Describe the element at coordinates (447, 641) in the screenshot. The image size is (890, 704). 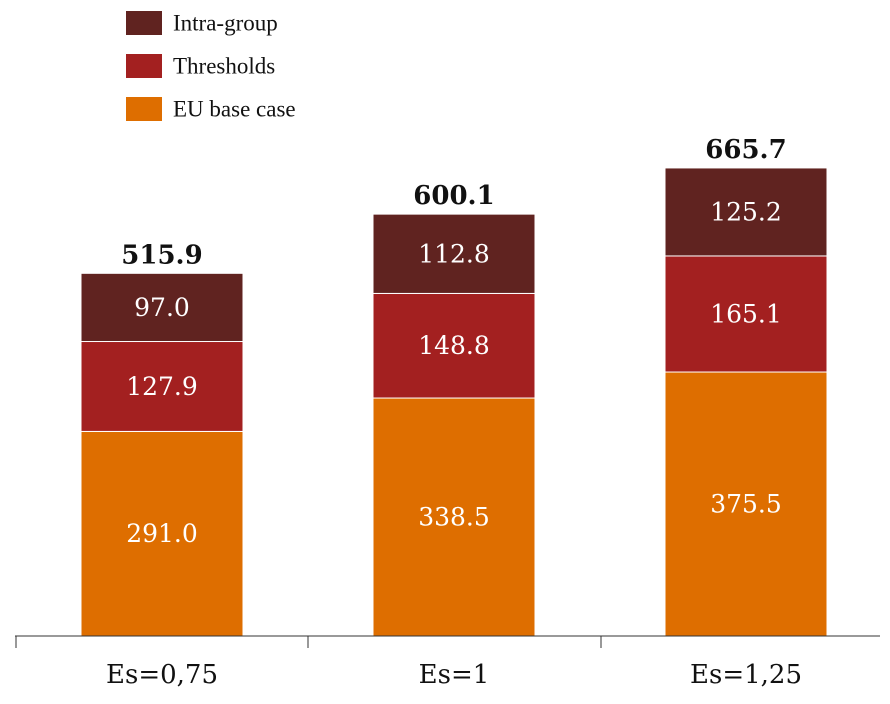
I see `x-axis` at that location.